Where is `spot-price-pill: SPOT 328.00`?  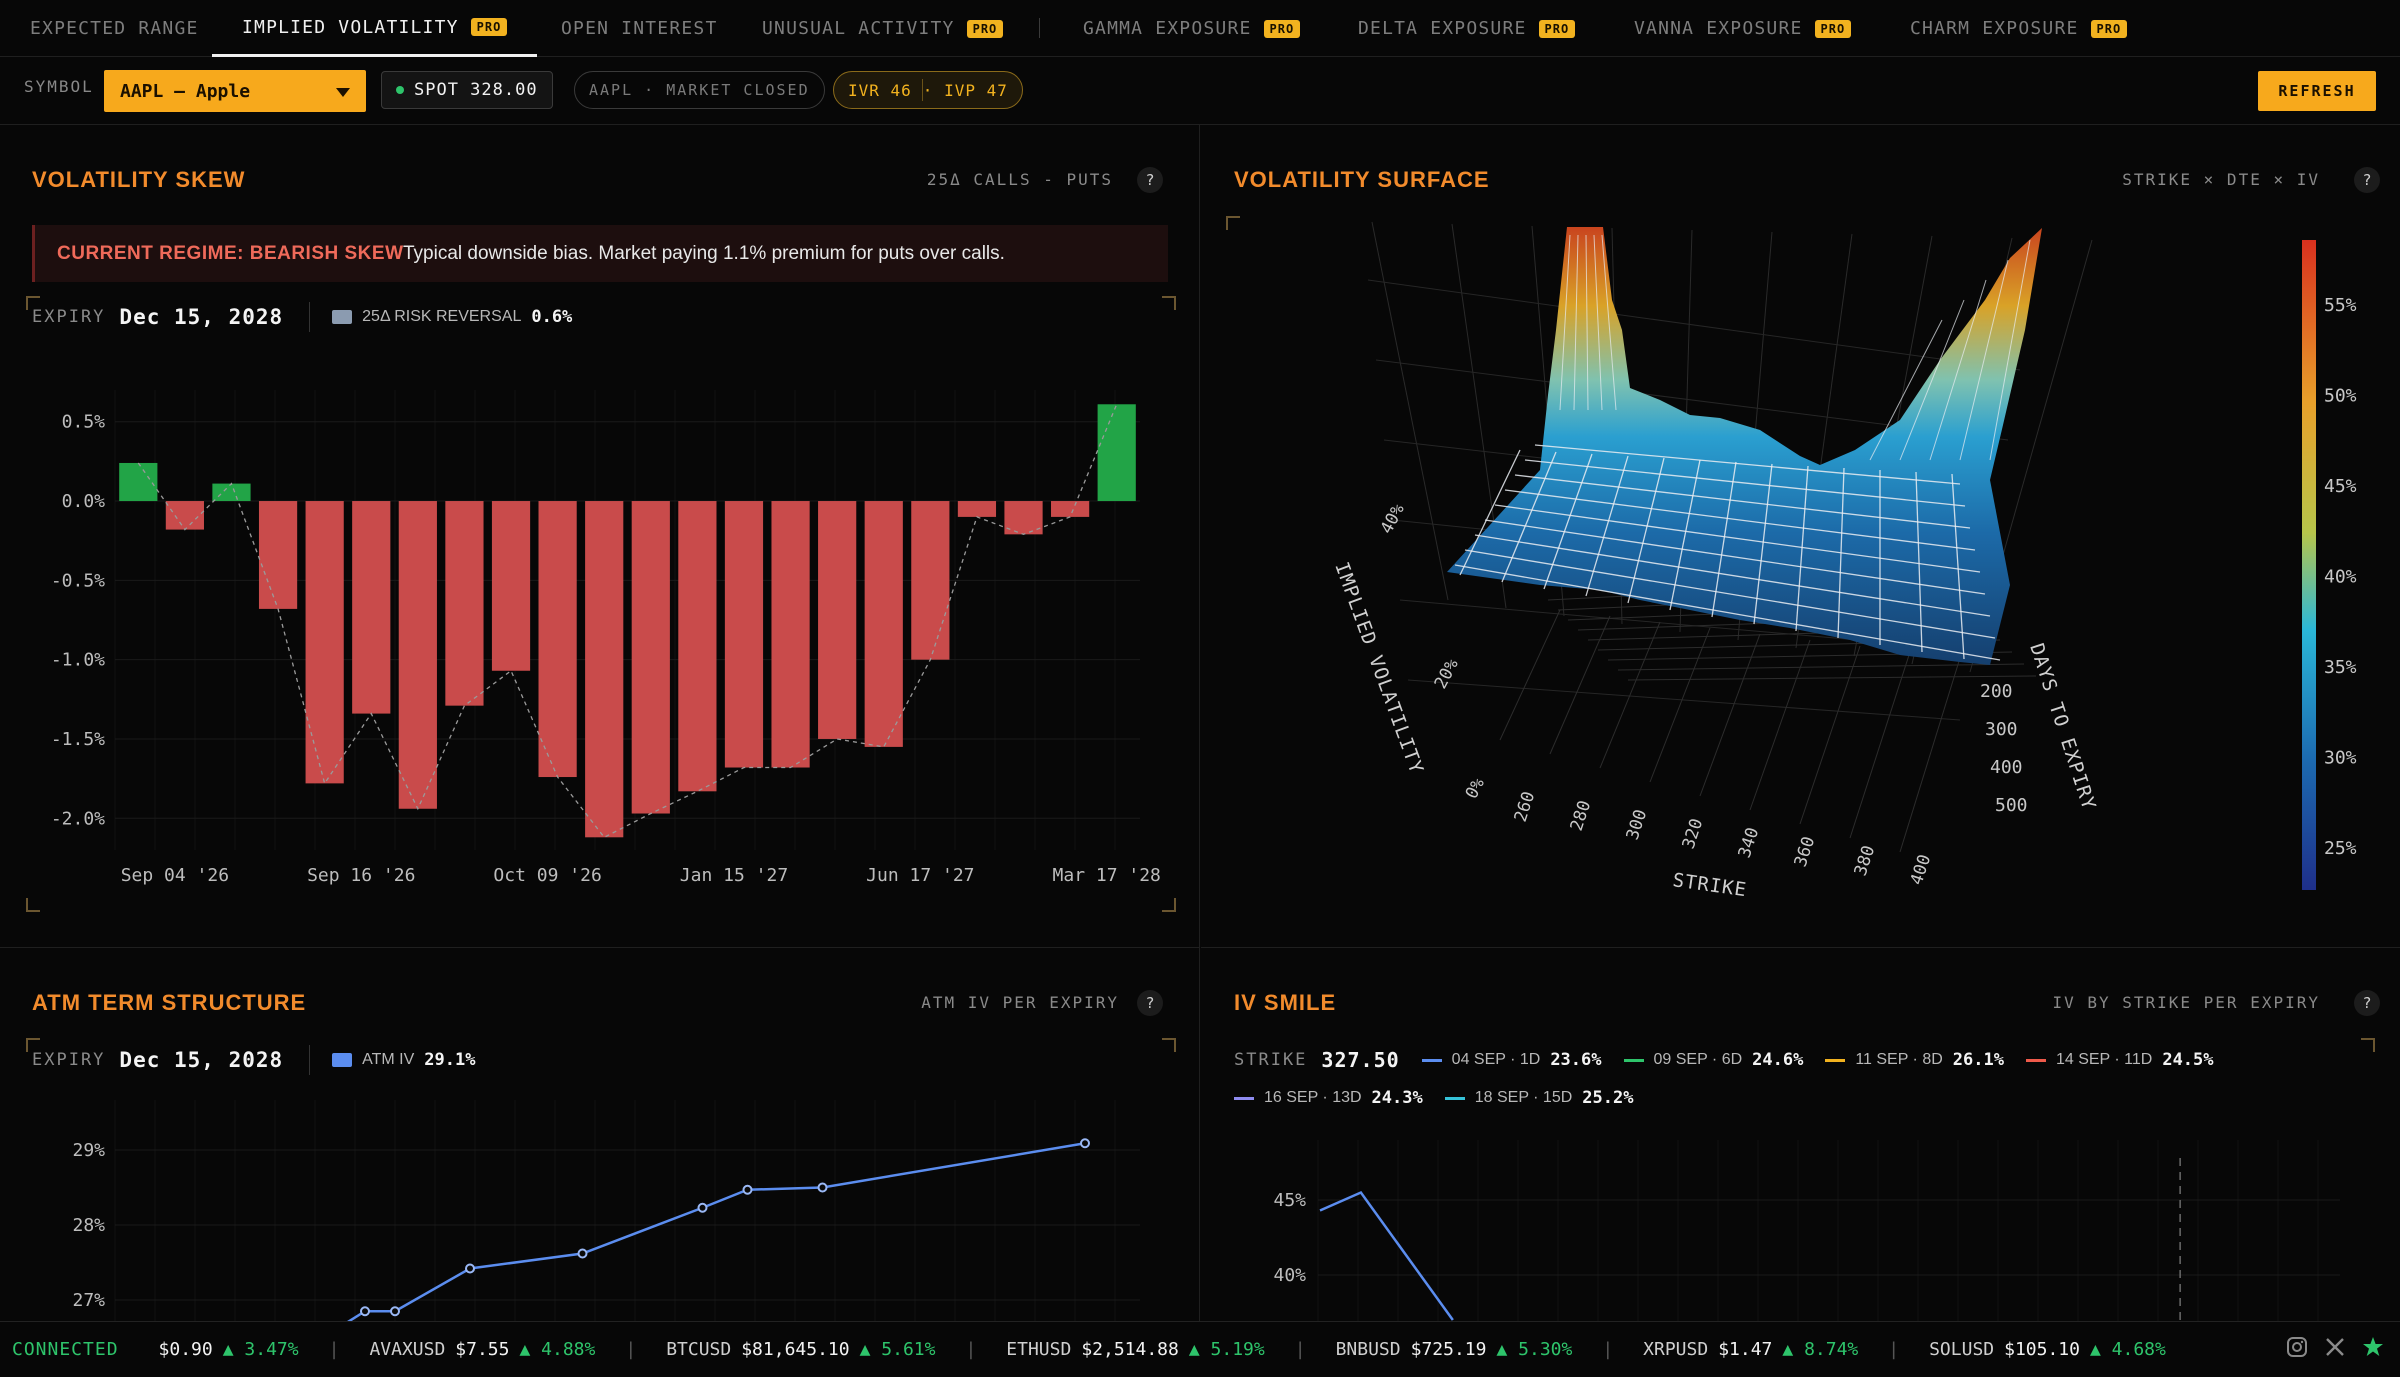
spot-price-pill: SPOT 328.00 is located at coordinates (467, 90).